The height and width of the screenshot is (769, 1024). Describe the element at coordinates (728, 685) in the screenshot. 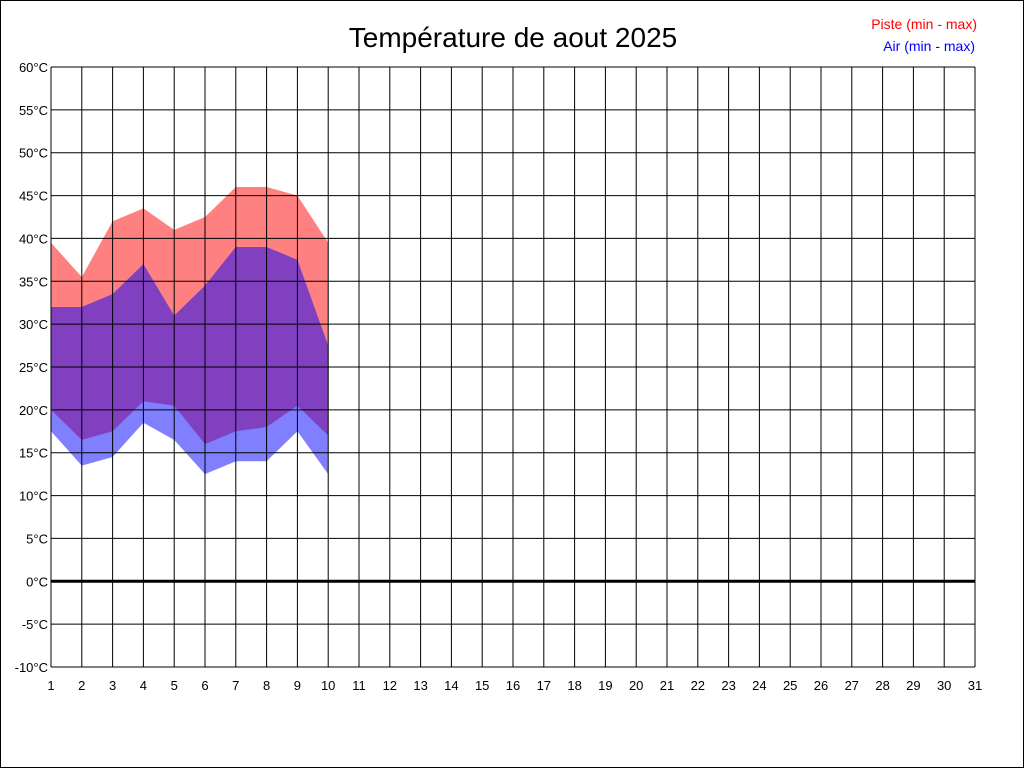

I see `x-tick-label: 23` at that location.